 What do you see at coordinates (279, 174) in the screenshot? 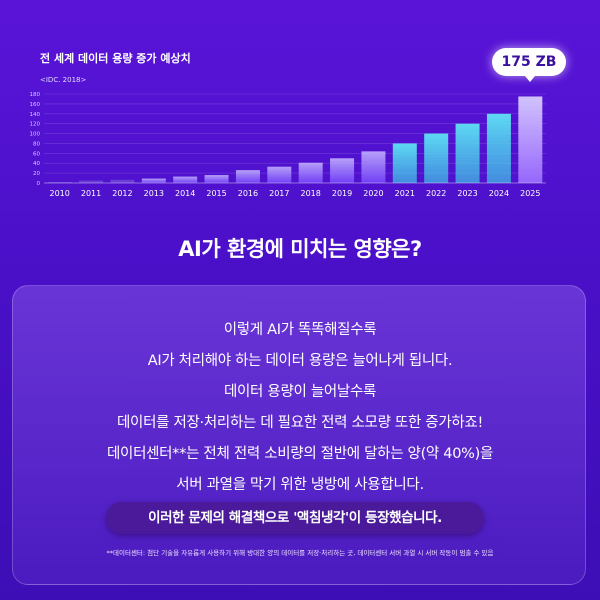
I see `bar-2017` at bounding box center [279, 174].